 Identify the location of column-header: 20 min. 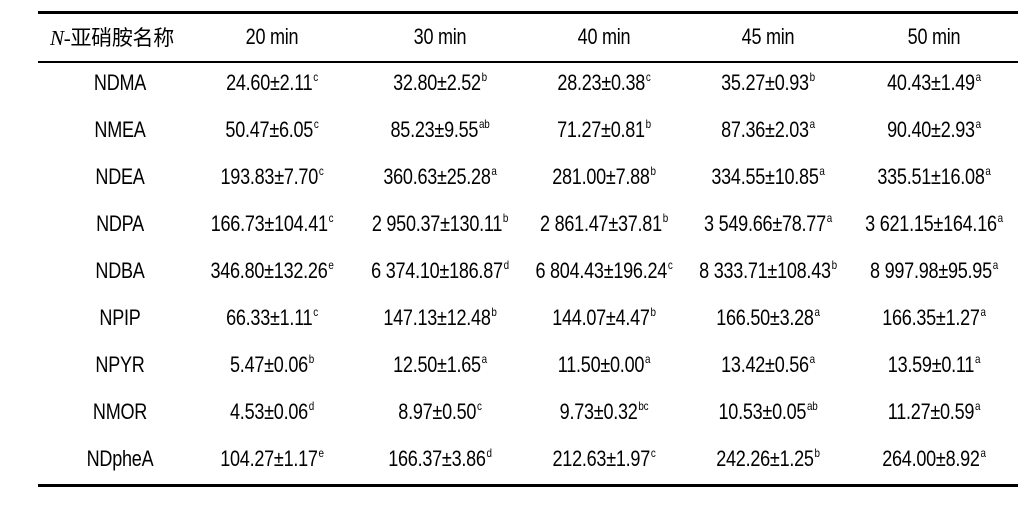
(272, 36).